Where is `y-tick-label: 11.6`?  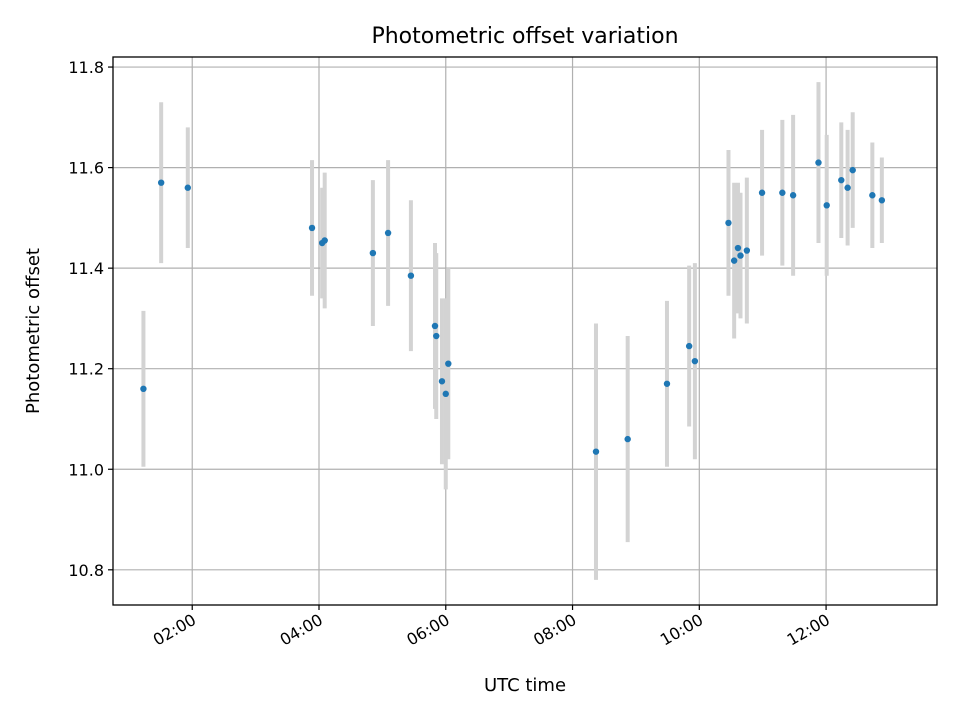
y-tick-label: 11.6 is located at coordinates (86, 168).